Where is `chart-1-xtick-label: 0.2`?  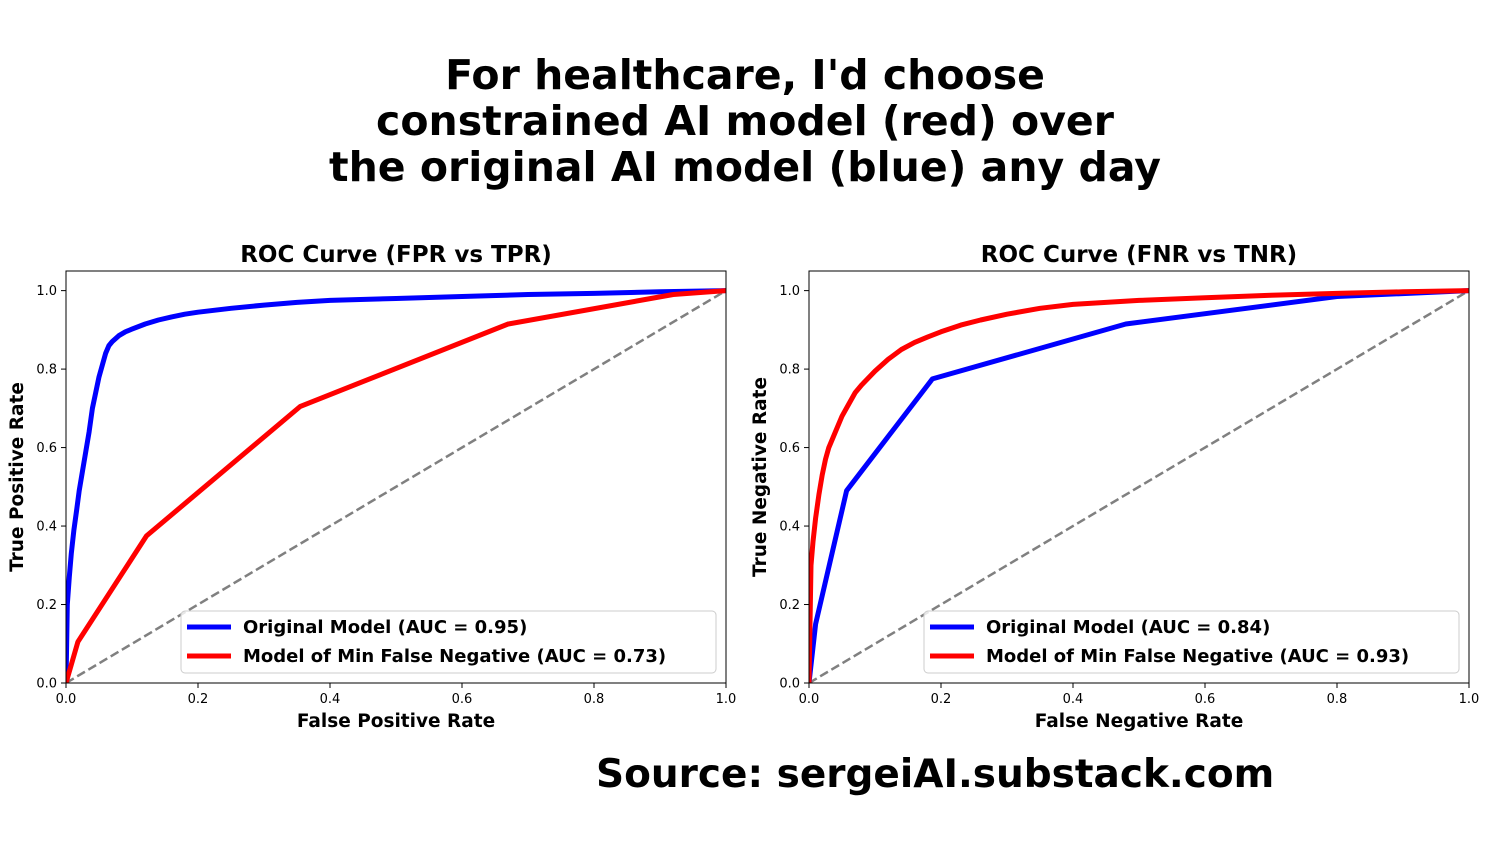
chart-1-xtick-label: 0.2 is located at coordinates (198, 699).